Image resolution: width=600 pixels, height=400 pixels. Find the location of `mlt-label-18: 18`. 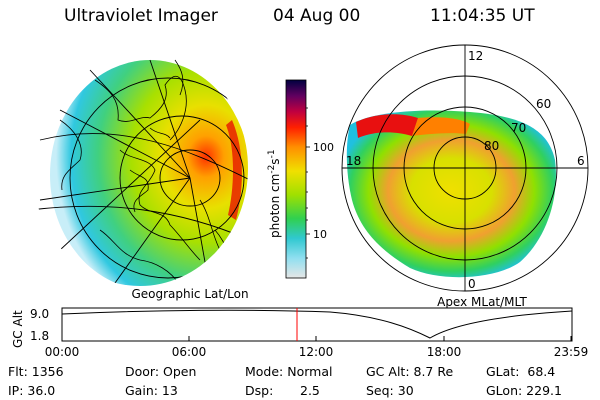

mlt-label-18: 18 is located at coordinates (353, 161).